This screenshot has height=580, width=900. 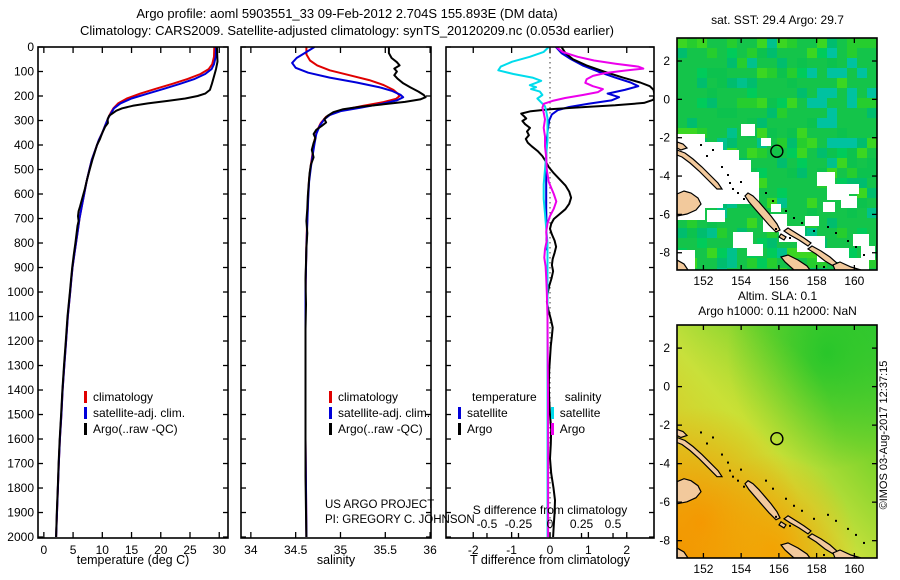 I want to click on svg-text: 1600, so click(x=20, y=439).